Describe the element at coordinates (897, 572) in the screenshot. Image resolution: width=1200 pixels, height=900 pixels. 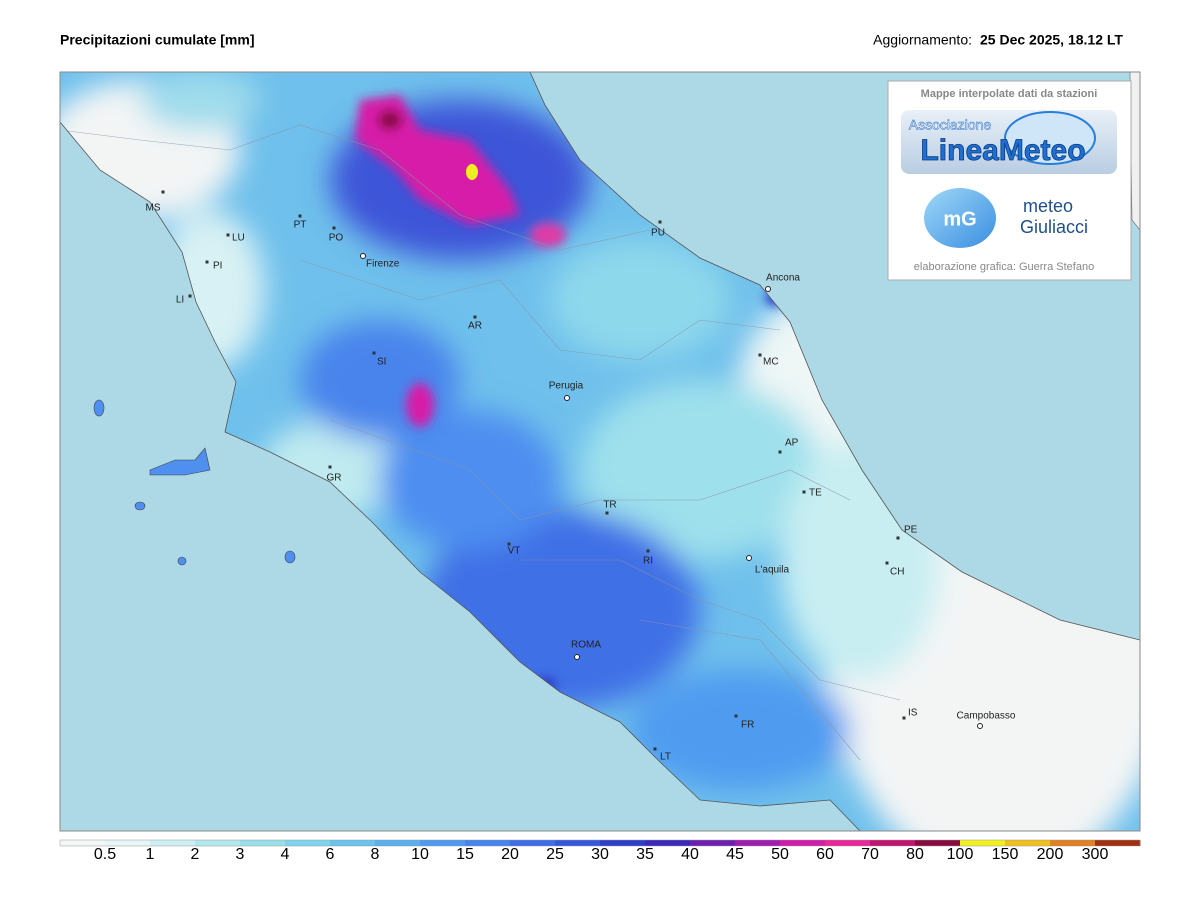
I see `place-label: CH` at that location.